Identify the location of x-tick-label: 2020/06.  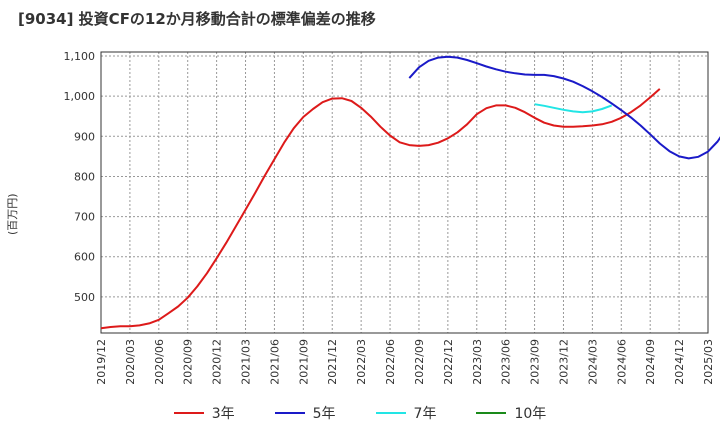
(159, 362).